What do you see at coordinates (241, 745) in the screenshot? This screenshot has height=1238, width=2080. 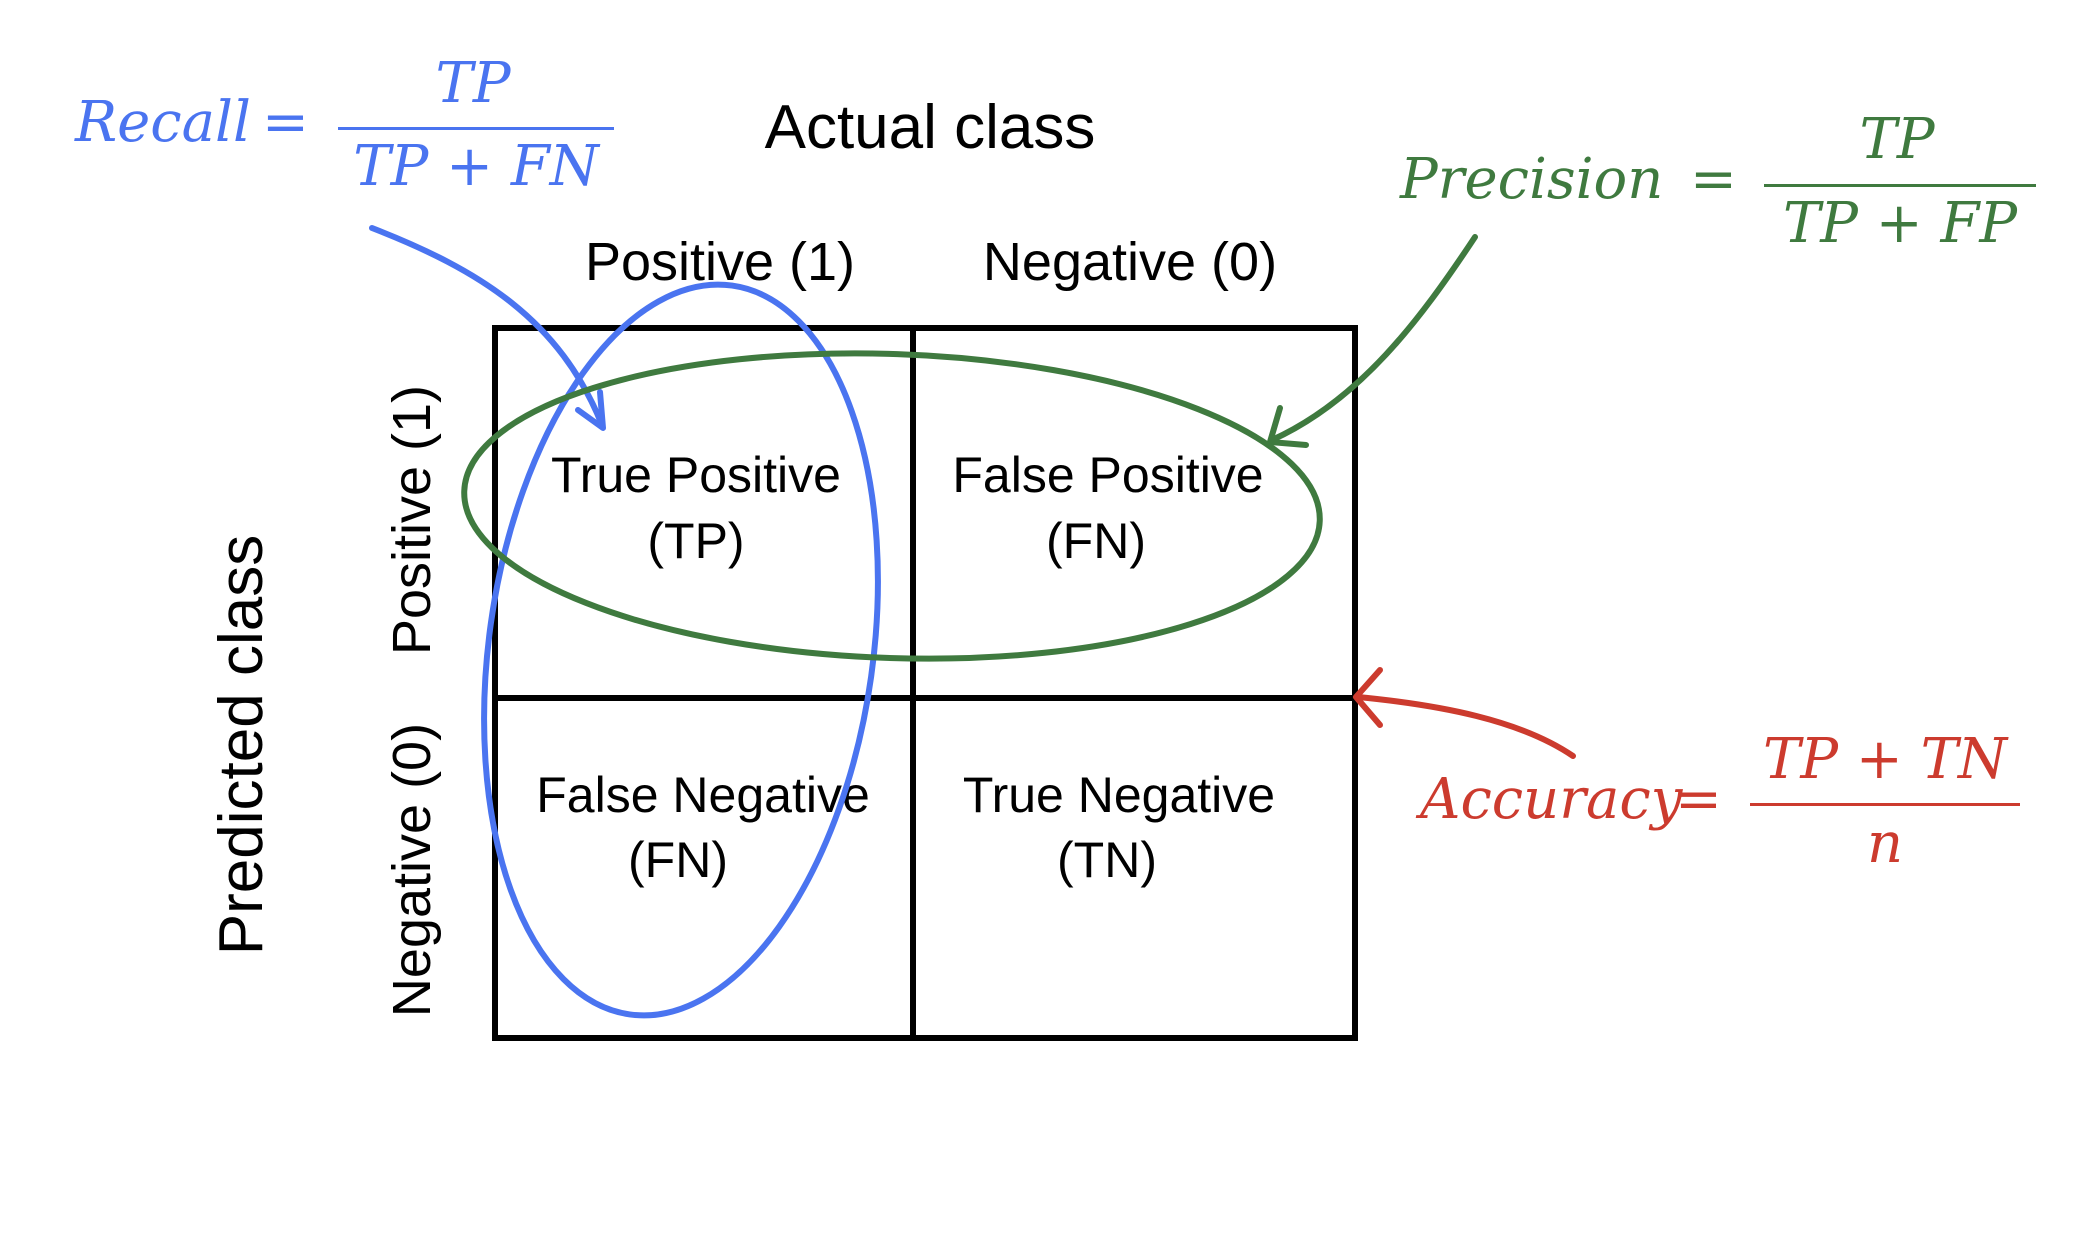 I see `predicted-class-title: Predicted class` at bounding box center [241, 745].